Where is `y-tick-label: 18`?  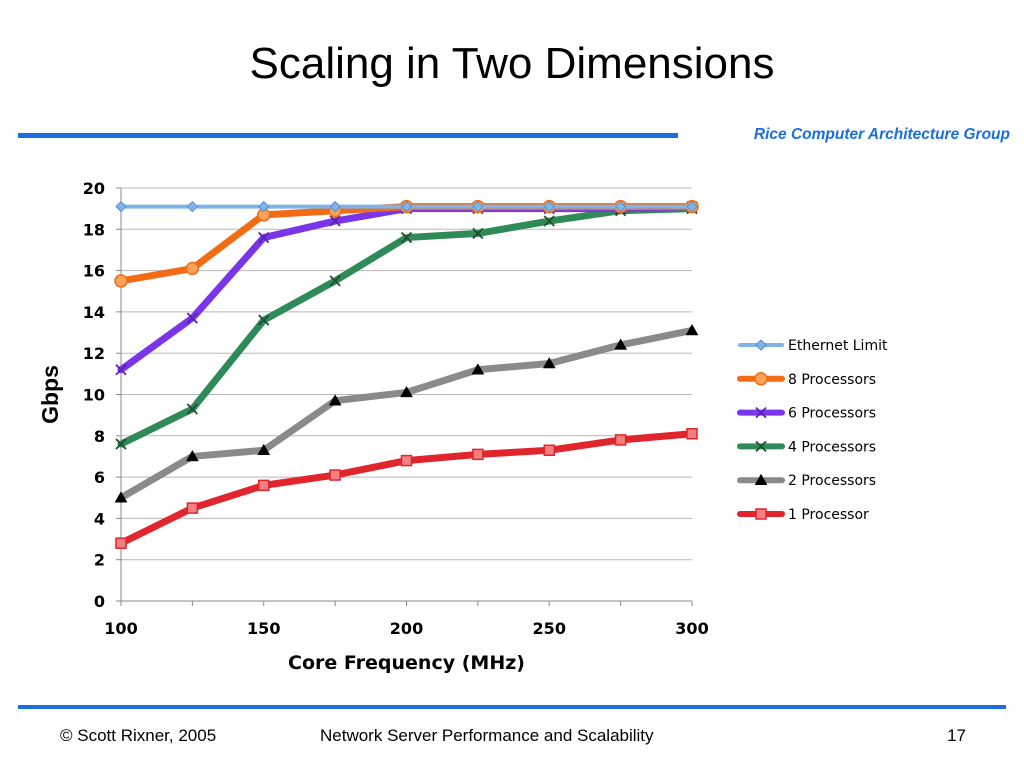
y-tick-label: 18 is located at coordinates (94, 229).